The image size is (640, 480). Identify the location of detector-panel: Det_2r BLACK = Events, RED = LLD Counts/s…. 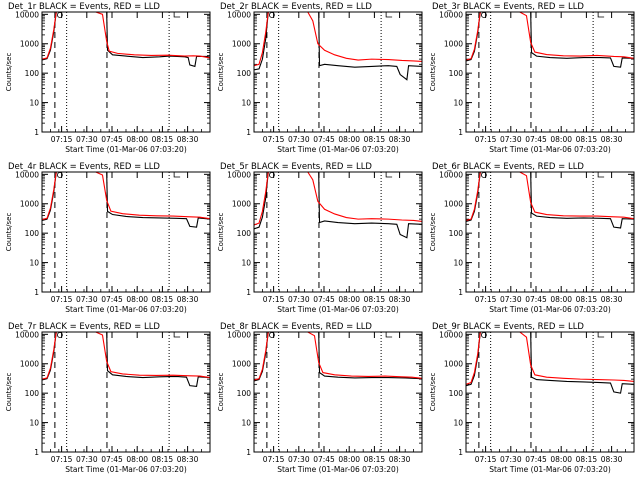
(320, 78).